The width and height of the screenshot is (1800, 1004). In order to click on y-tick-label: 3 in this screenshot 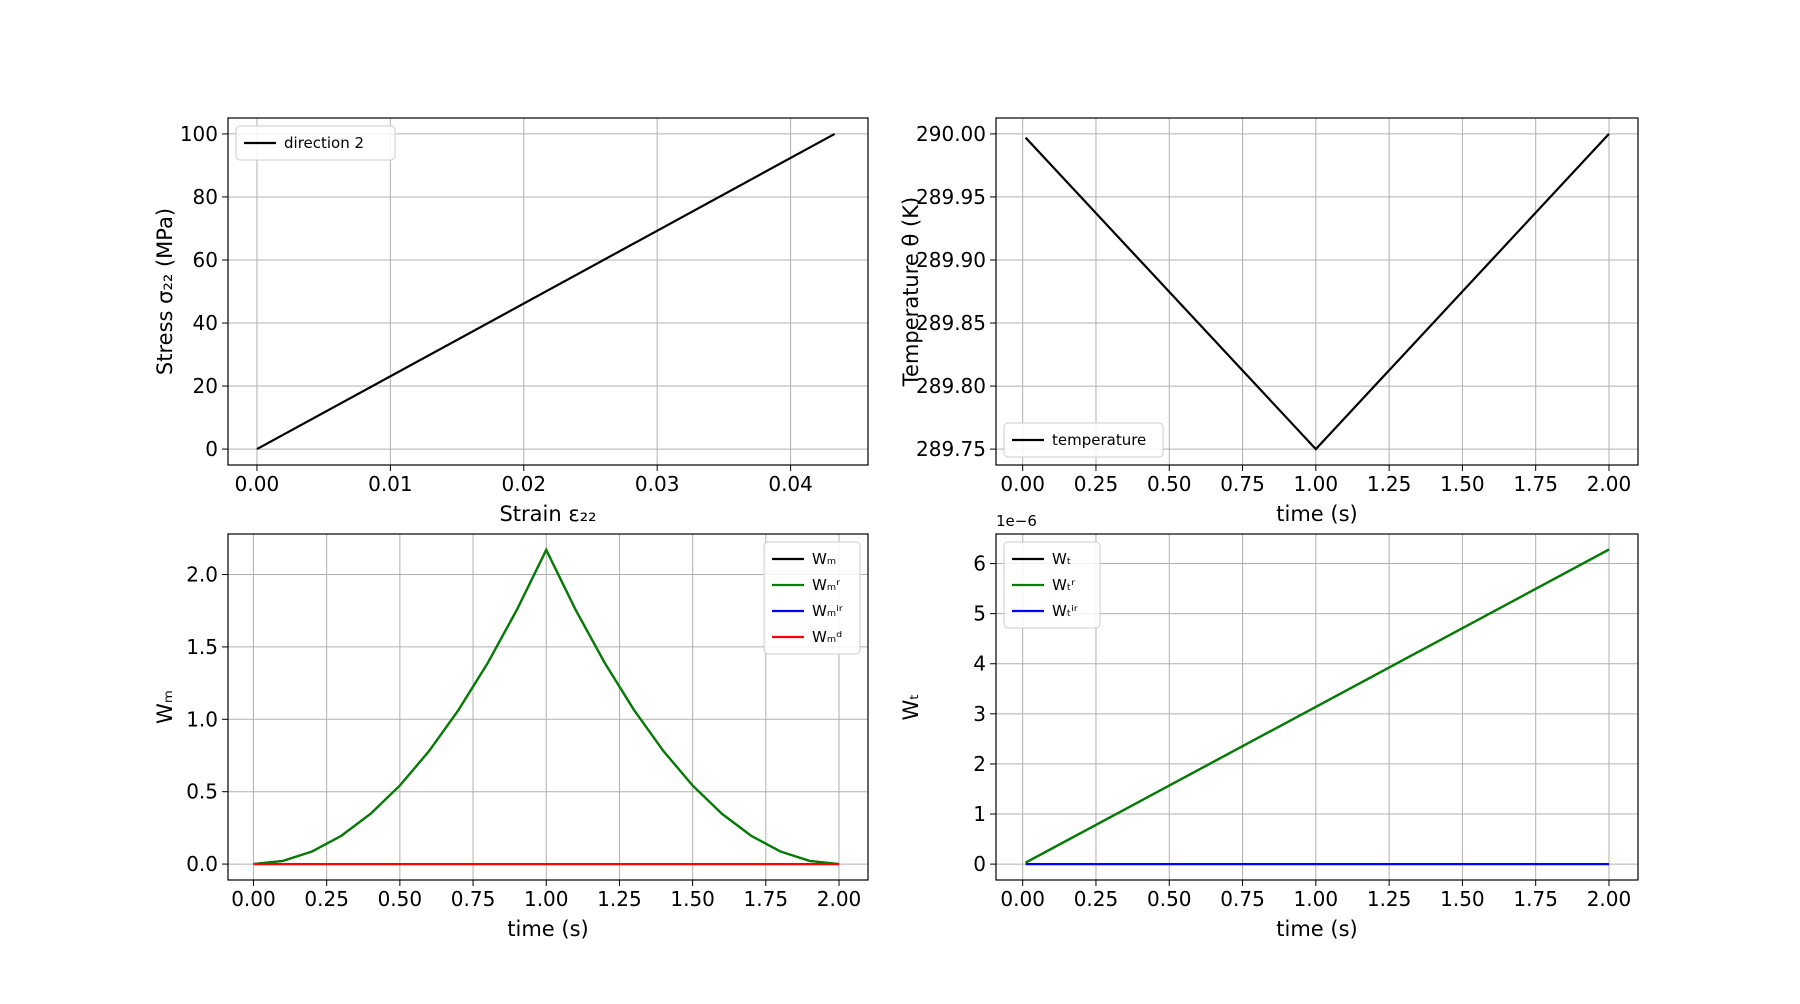, I will do `click(979, 714)`.